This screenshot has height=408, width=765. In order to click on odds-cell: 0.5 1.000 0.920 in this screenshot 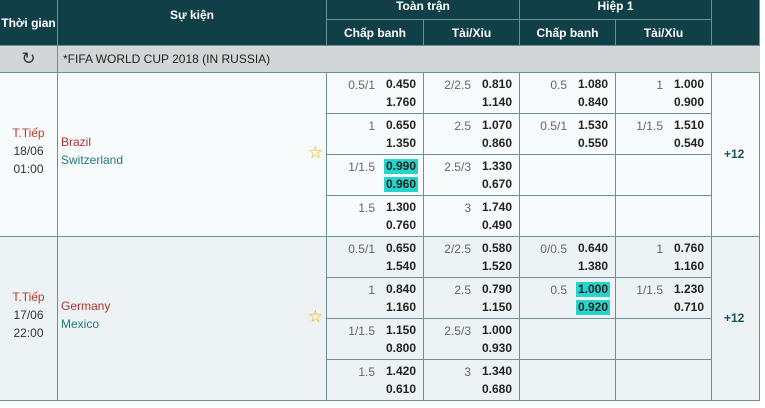, I will do `click(568, 298)`.